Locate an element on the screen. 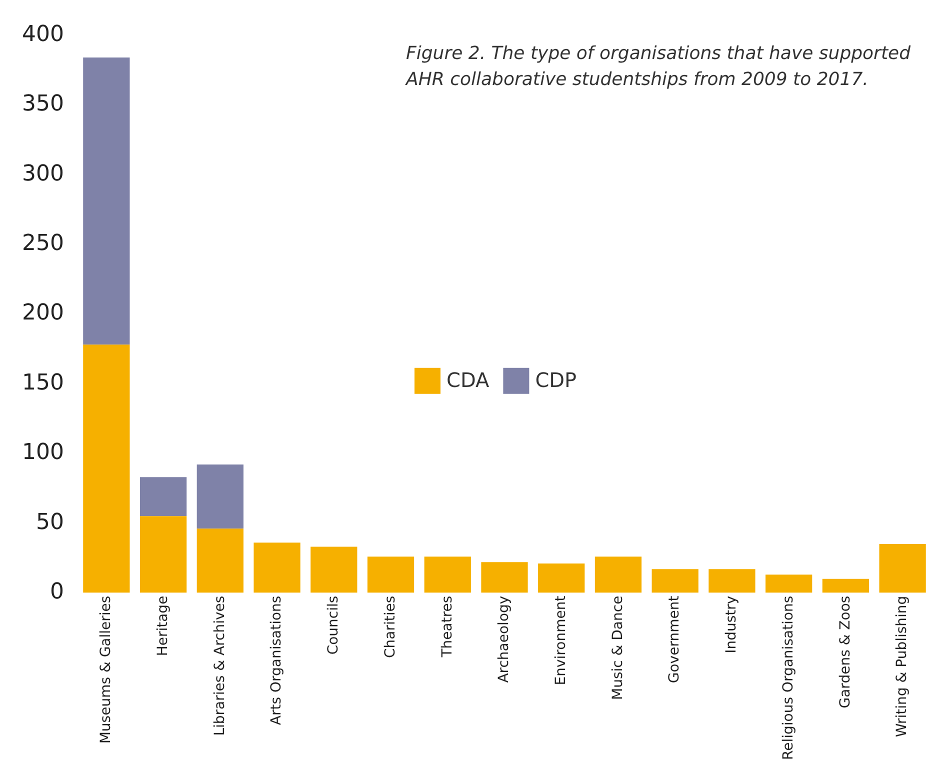 The height and width of the screenshot is (769, 945). legend-label: CDA is located at coordinates (468, 380).